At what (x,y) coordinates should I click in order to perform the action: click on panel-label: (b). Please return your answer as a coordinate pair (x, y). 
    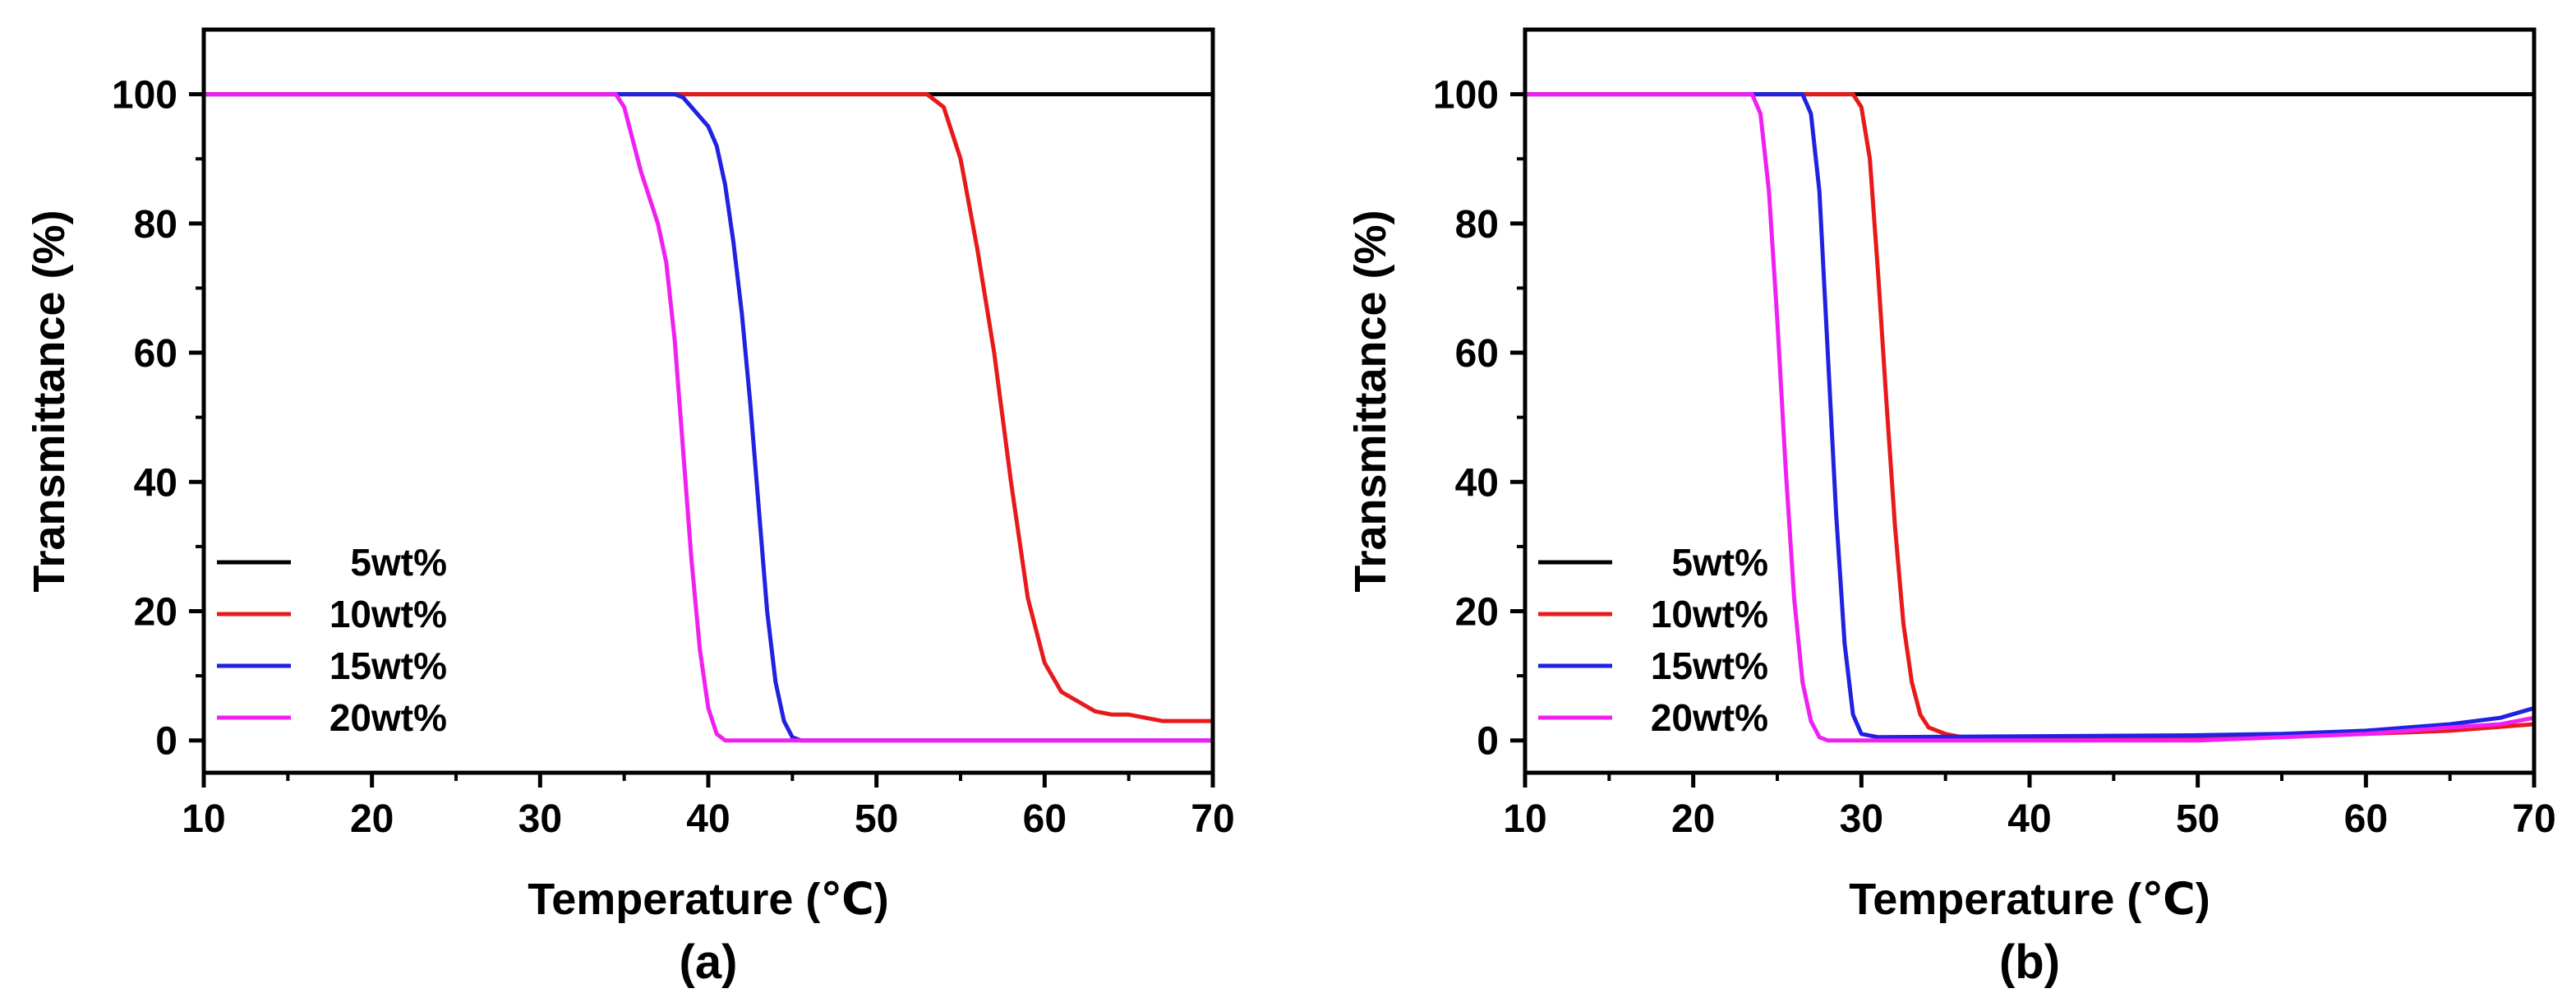
    Looking at the image, I should click on (2029, 962).